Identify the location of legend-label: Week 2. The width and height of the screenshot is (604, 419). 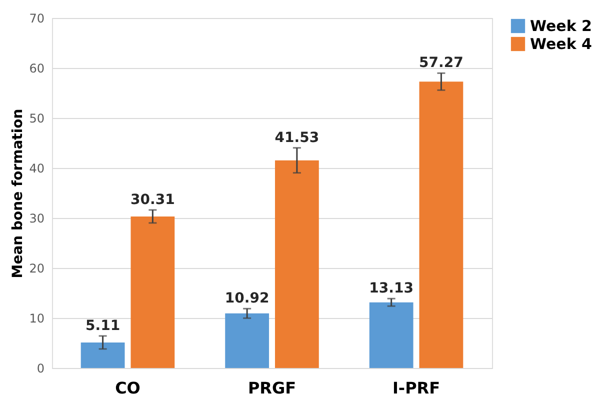
(561, 26).